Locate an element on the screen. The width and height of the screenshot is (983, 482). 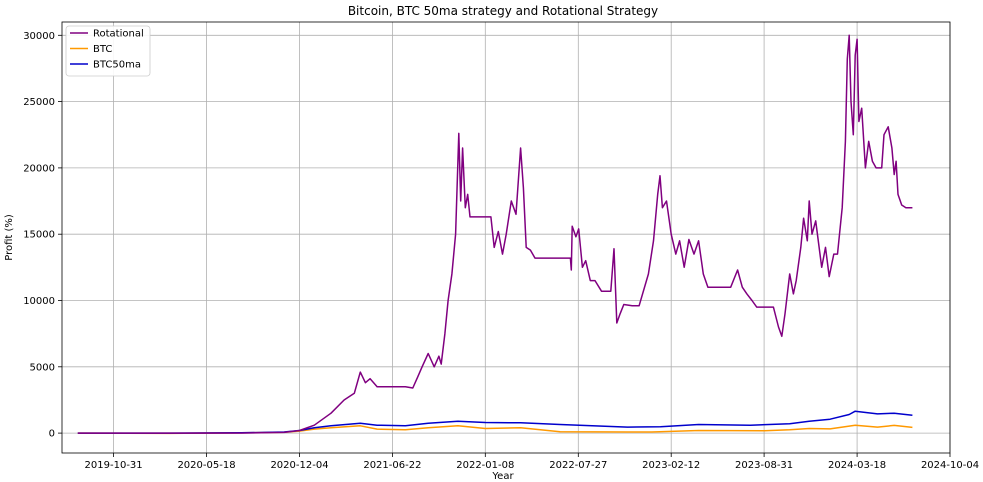
y-axis: 0 5000 10000 15000 20000 25000 30000 is located at coordinates (42, 235).